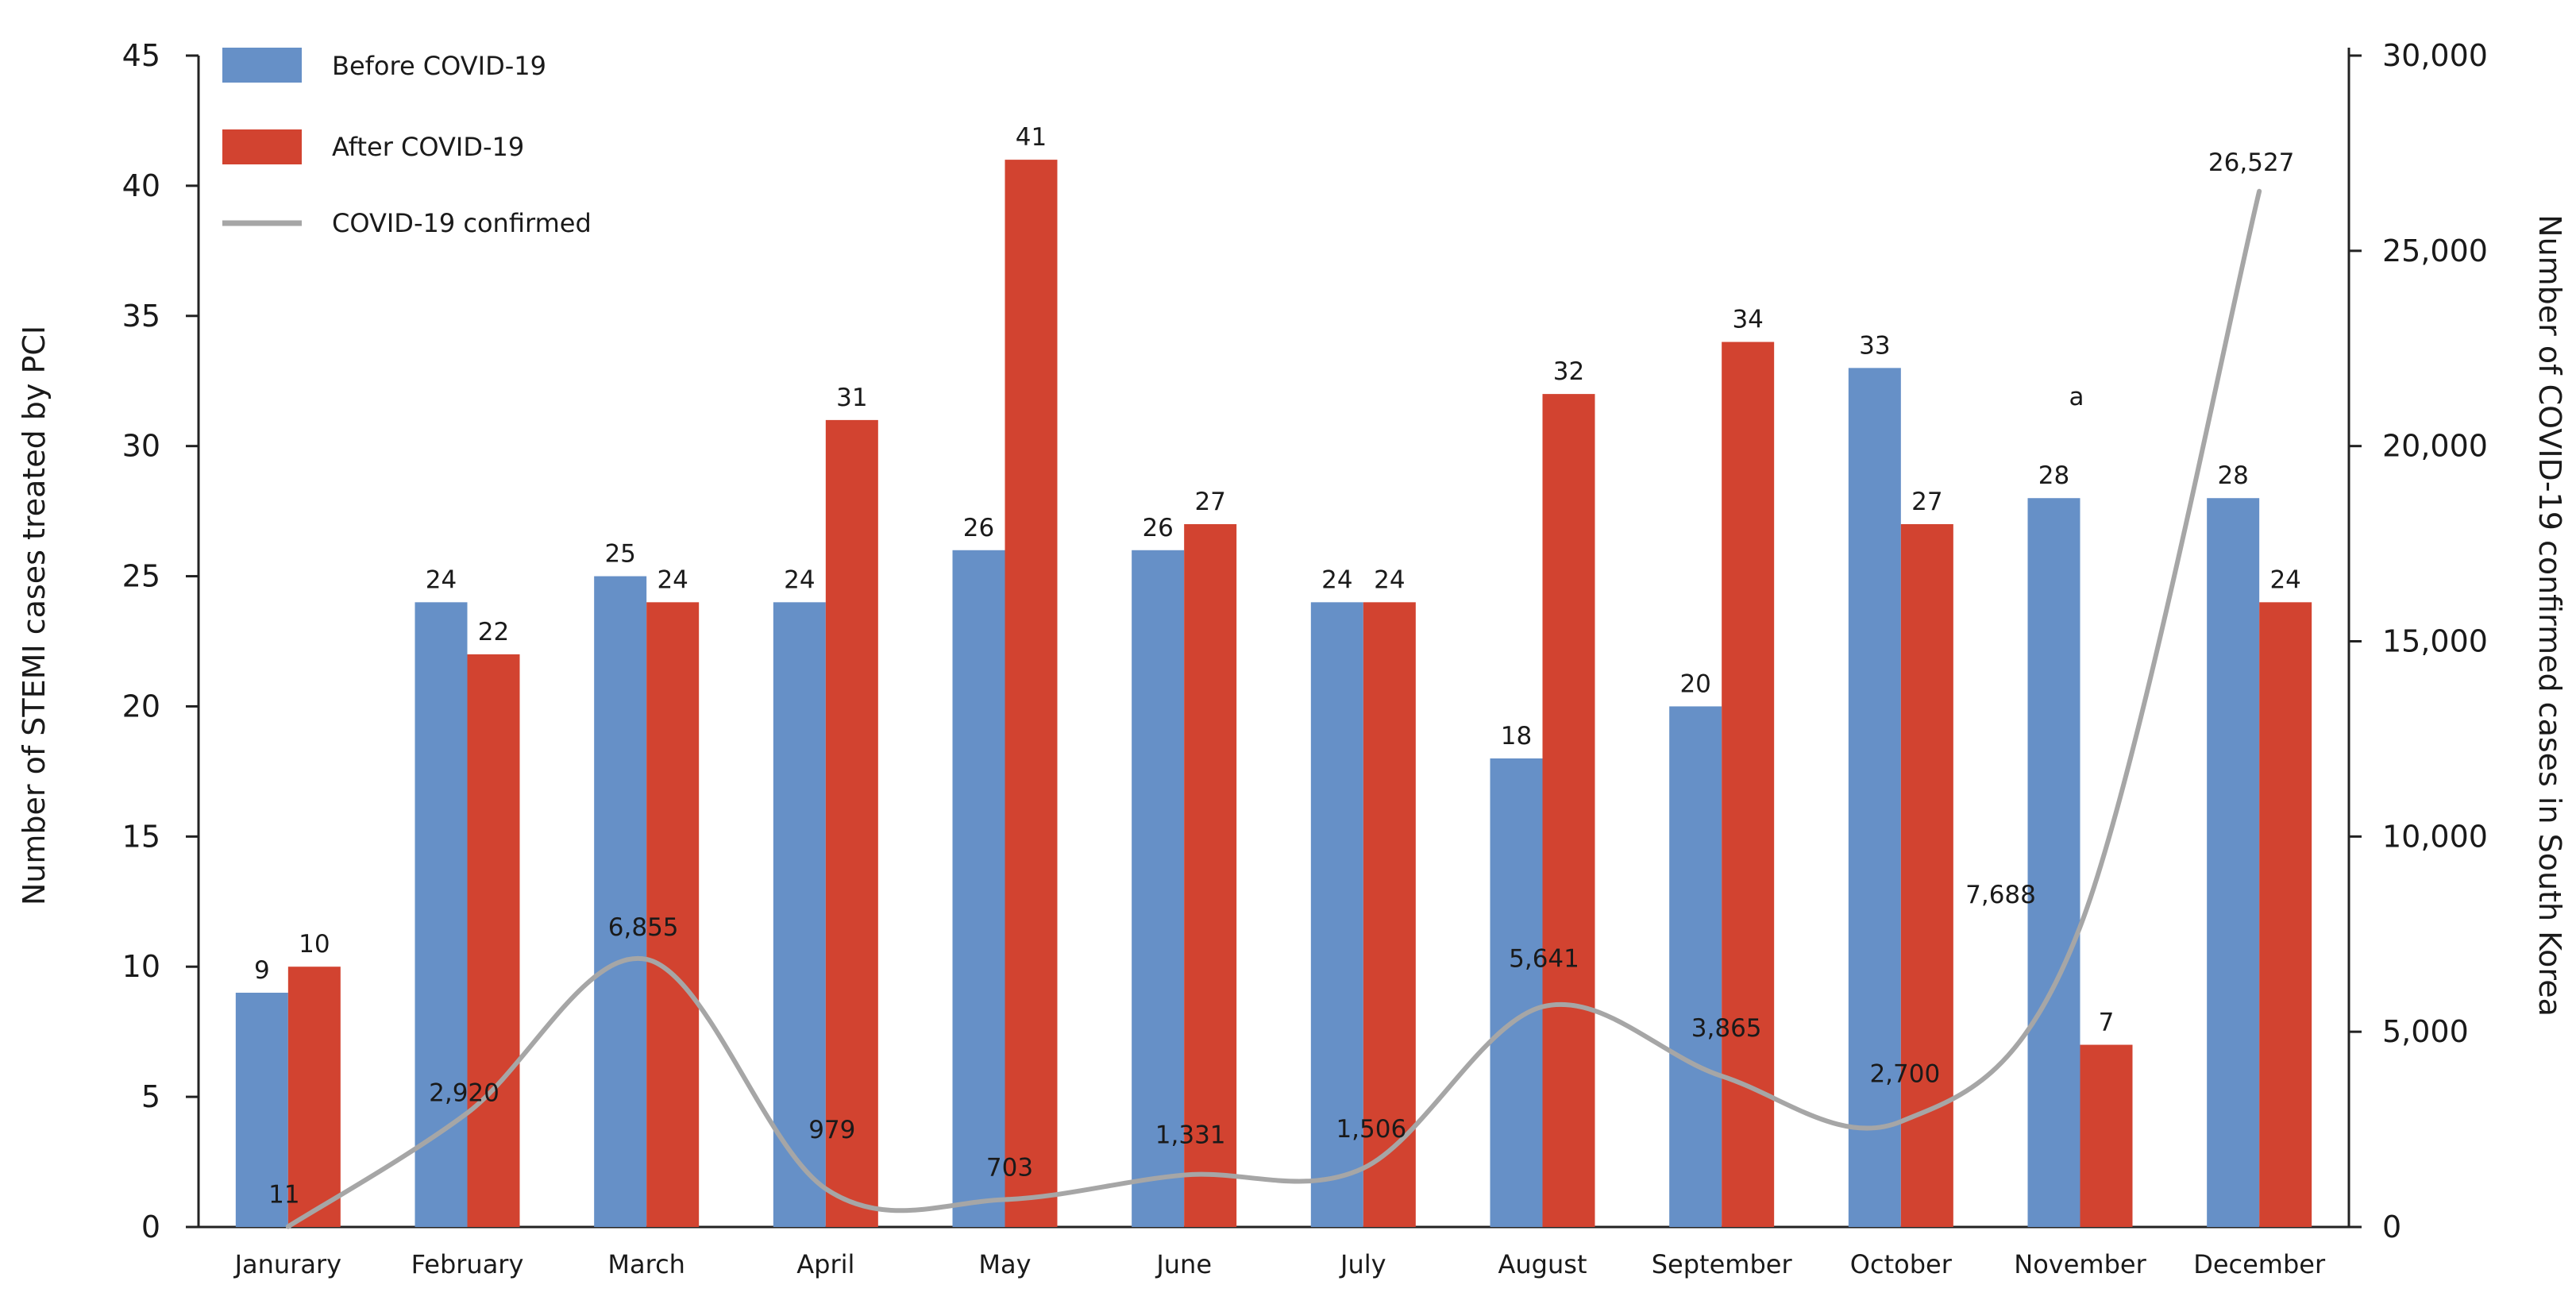 The width and height of the screenshot is (2576, 1308). I want to click on left-tick-label: 25, so click(141, 576).